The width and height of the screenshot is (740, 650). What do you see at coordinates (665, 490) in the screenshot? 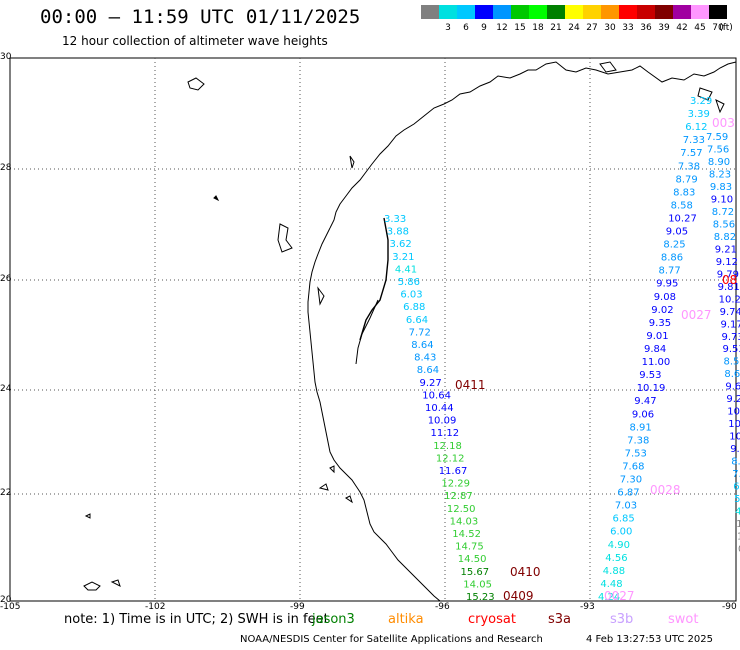
I see `track-id-label: 0028` at bounding box center [665, 490].